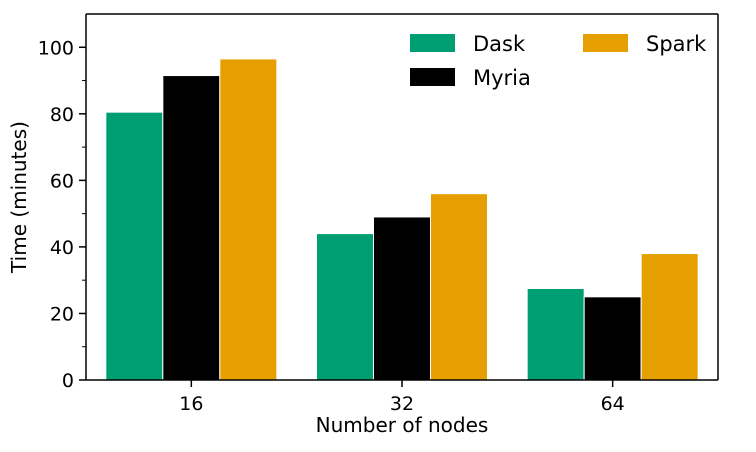 Image resolution: width=756 pixels, height=452 pixels. I want to click on legend-label-myria: Myria, so click(502, 78).